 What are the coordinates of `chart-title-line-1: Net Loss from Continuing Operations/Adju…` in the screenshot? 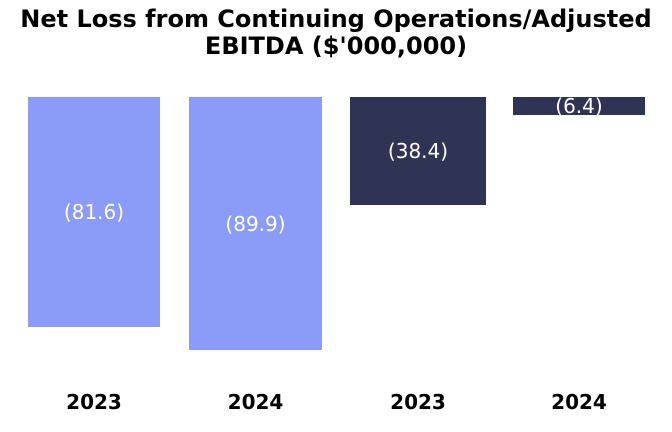 It's located at (336, 19).